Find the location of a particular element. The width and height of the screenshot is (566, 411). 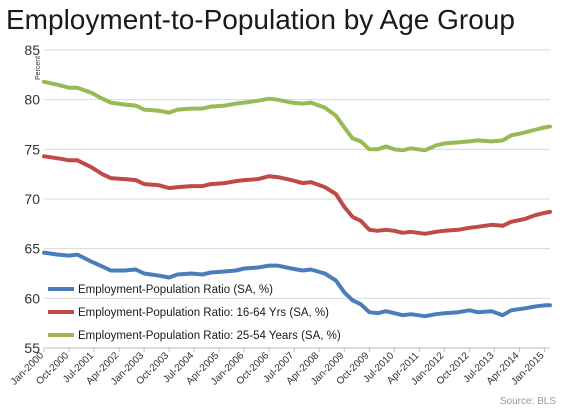

y-axis-label: Percent is located at coordinates (38, 68).